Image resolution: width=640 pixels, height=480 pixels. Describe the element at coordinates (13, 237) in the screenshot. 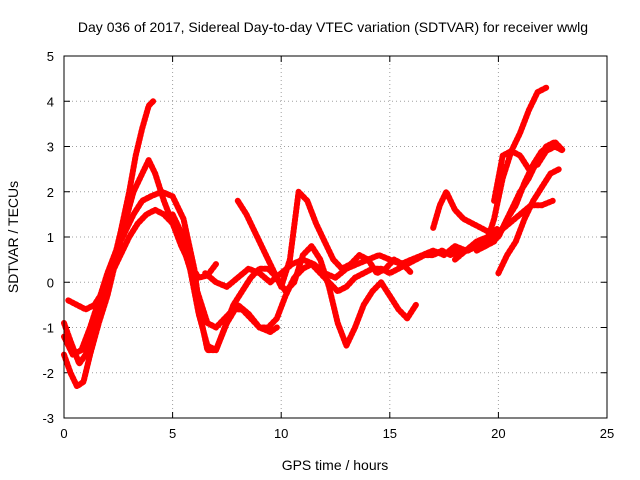

I see `y-axis-label: SDTVAR / TECUs` at that location.